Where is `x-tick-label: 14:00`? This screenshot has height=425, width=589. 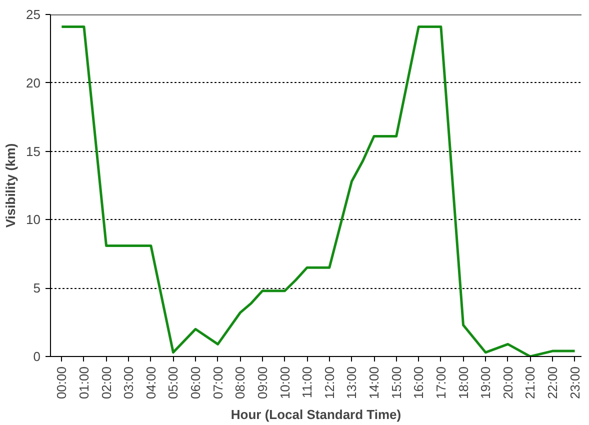
x-tick-label: 14:00 is located at coordinates (374, 383).